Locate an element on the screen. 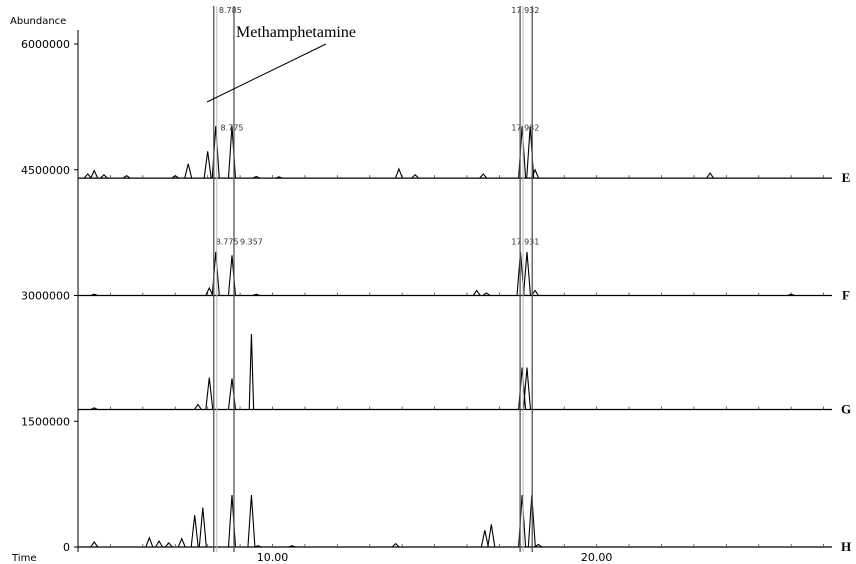 The width and height of the screenshot is (856, 564). peak-label: 17.931 is located at coordinates (525, 242).